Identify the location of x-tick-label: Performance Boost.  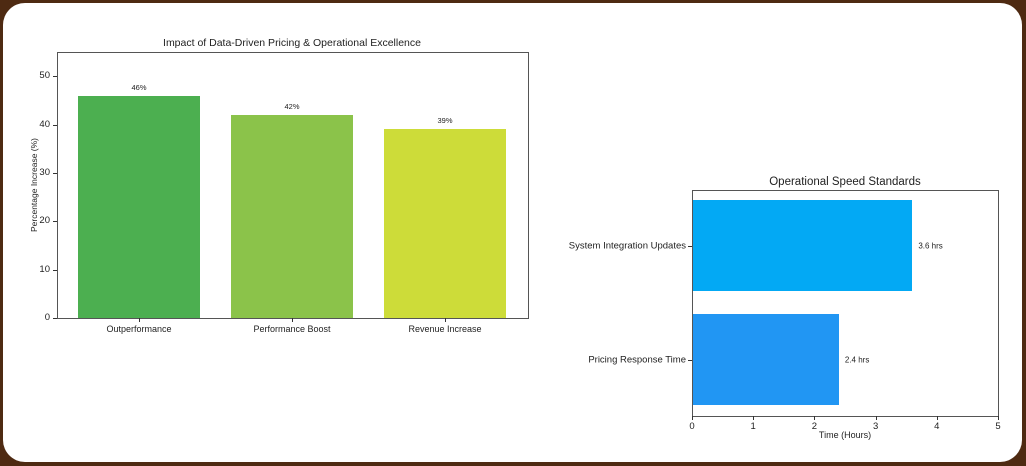
(292, 329).